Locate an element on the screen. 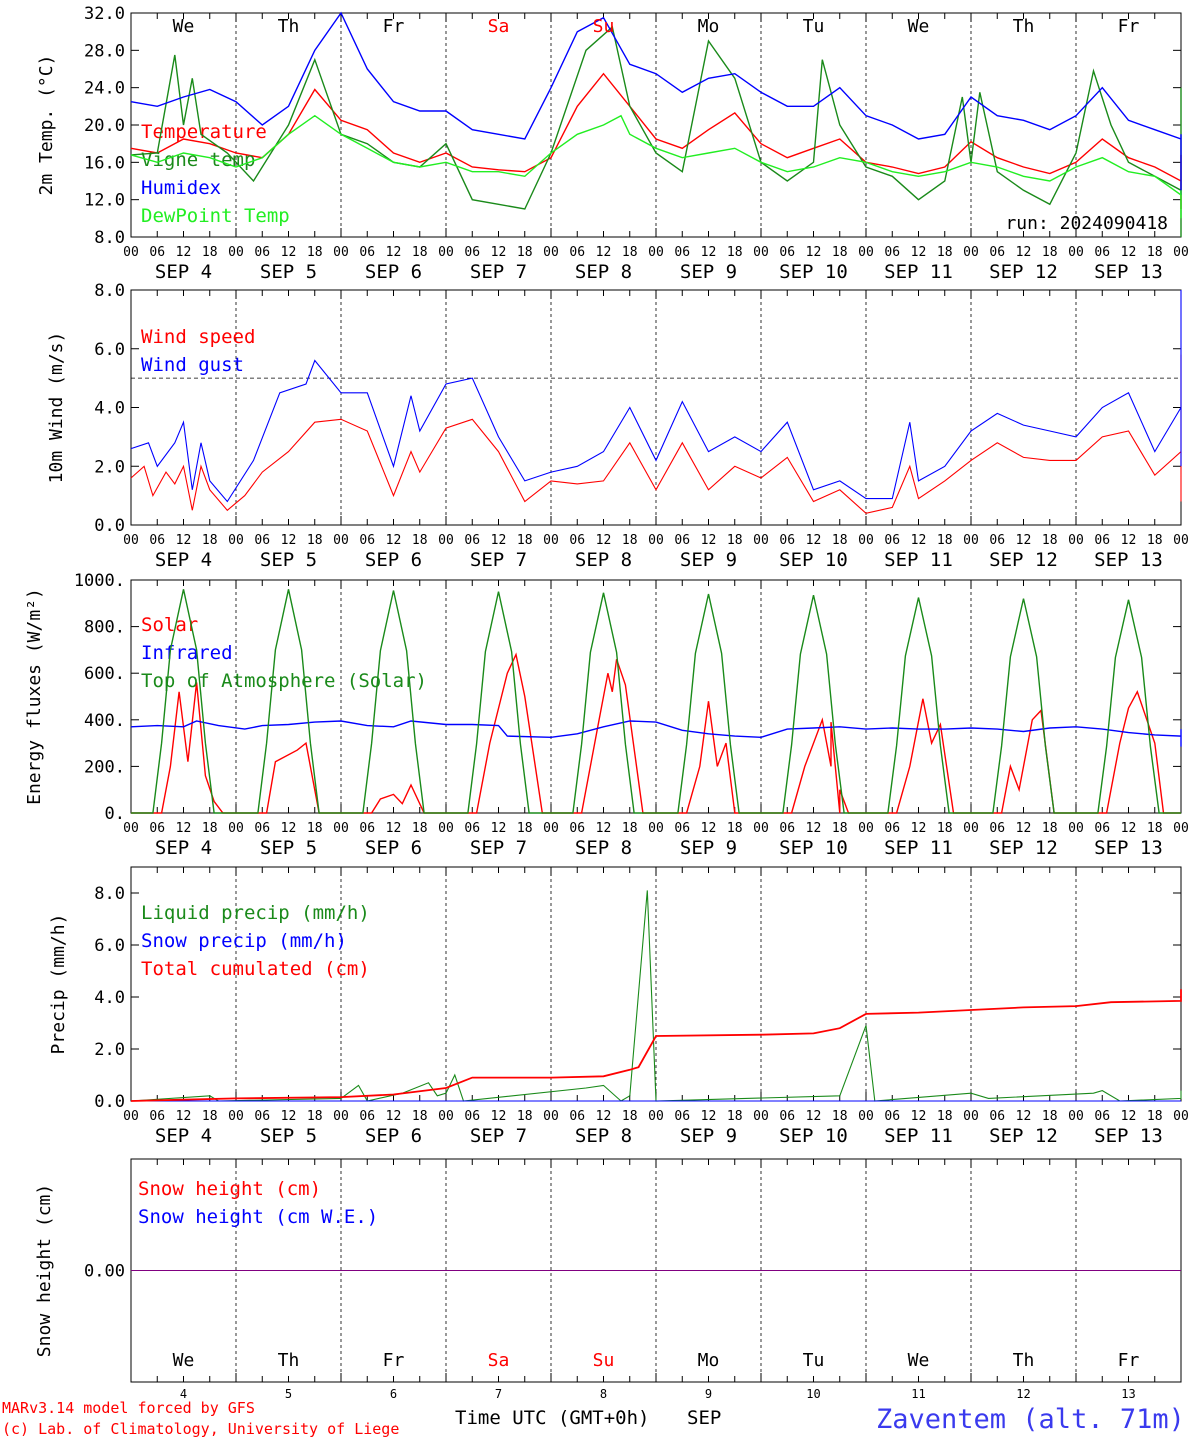 Image resolution: width=1194 pixels, height=1440 pixels. model-credit: MARv3.14 model forced by GFS is located at coordinates (128, 1408).